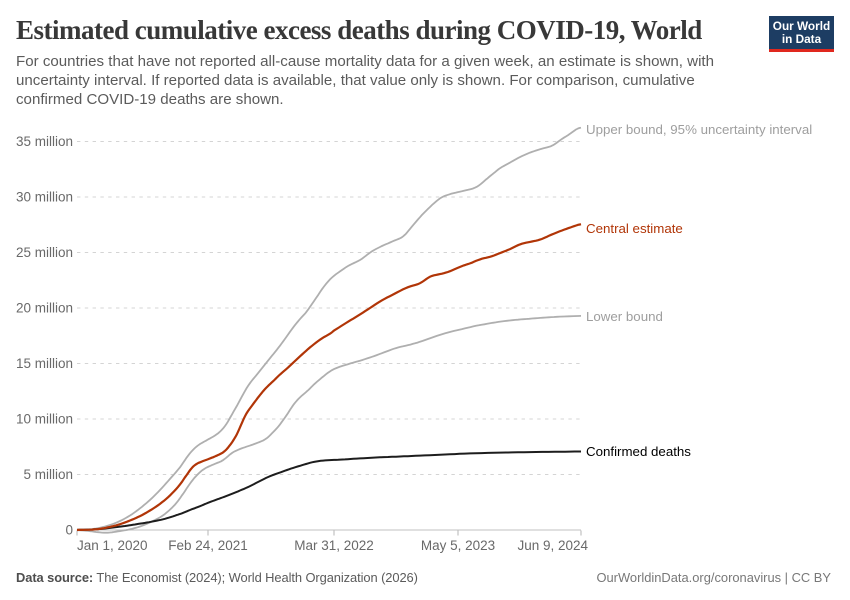  Describe the element at coordinates (44, 252) in the screenshot. I see `svg-text: 25 million` at that location.